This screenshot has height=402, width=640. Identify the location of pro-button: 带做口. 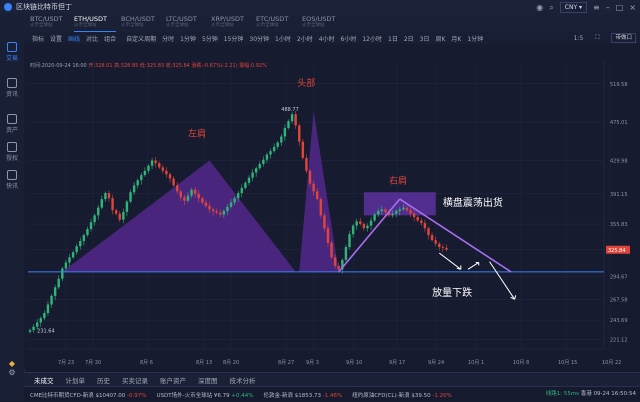
(623, 38).